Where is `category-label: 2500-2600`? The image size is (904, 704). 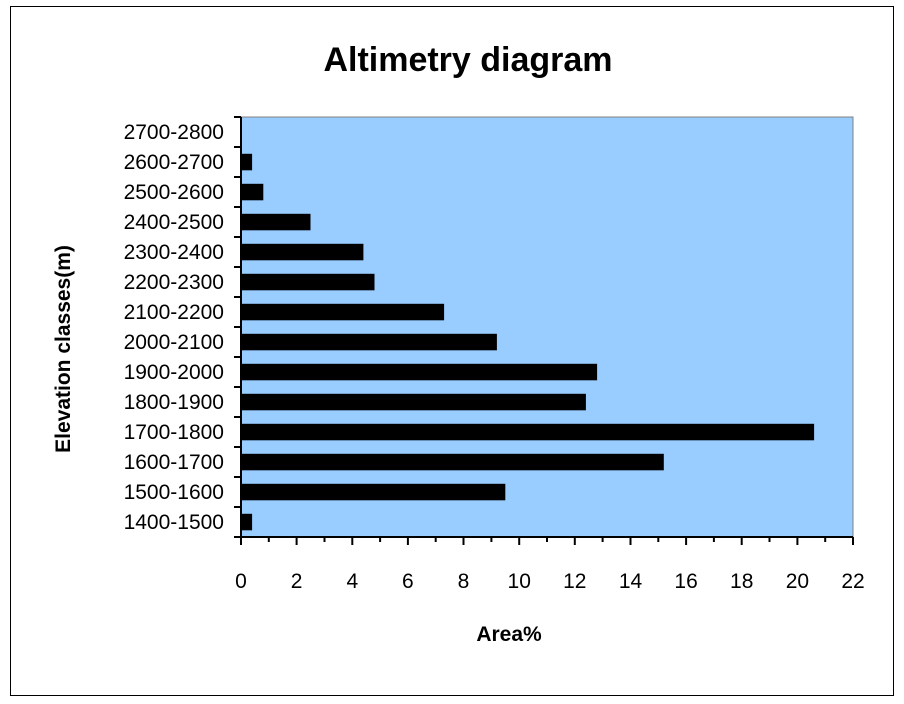
category-label: 2500-2600 is located at coordinates (174, 192).